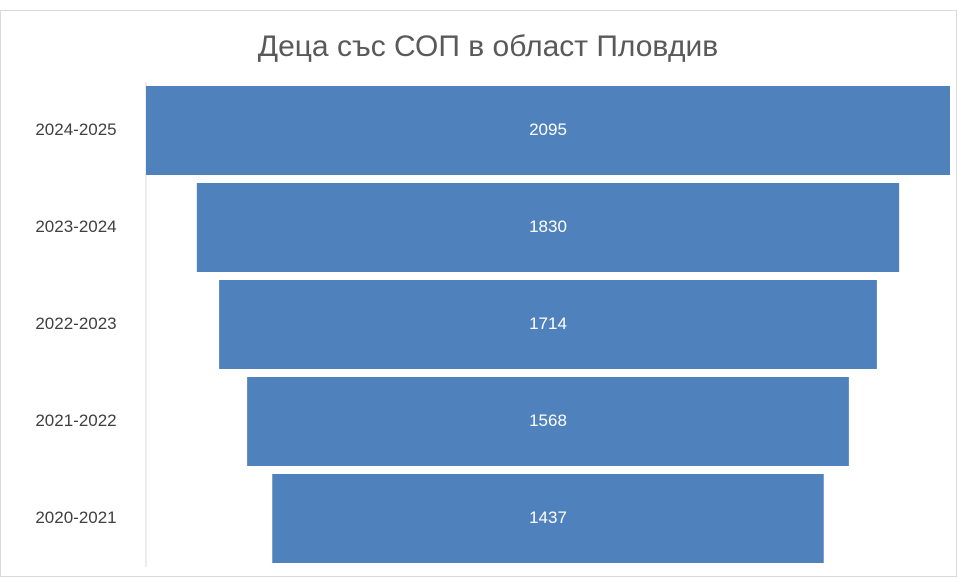 The width and height of the screenshot is (957, 577). I want to click on category-label: 2024-2025, so click(75, 129).